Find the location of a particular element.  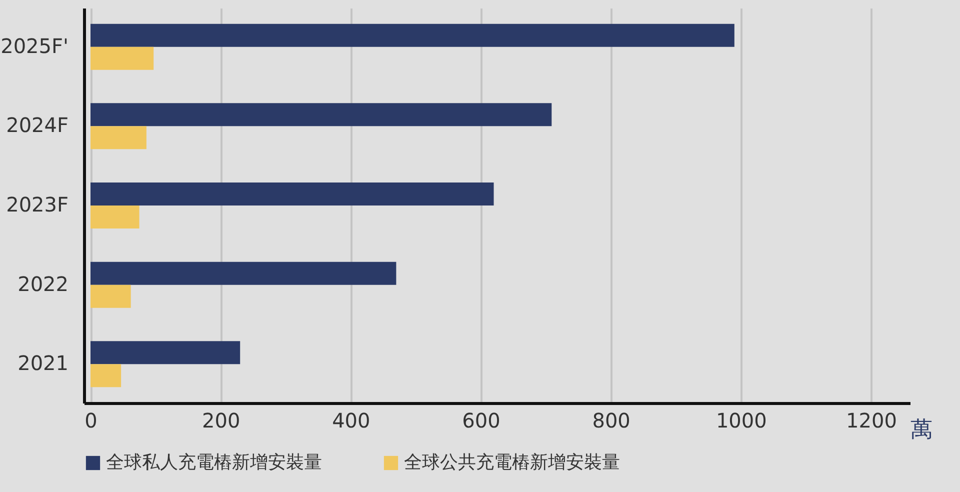

x-axis-title: 萬 is located at coordinates (921, 430).